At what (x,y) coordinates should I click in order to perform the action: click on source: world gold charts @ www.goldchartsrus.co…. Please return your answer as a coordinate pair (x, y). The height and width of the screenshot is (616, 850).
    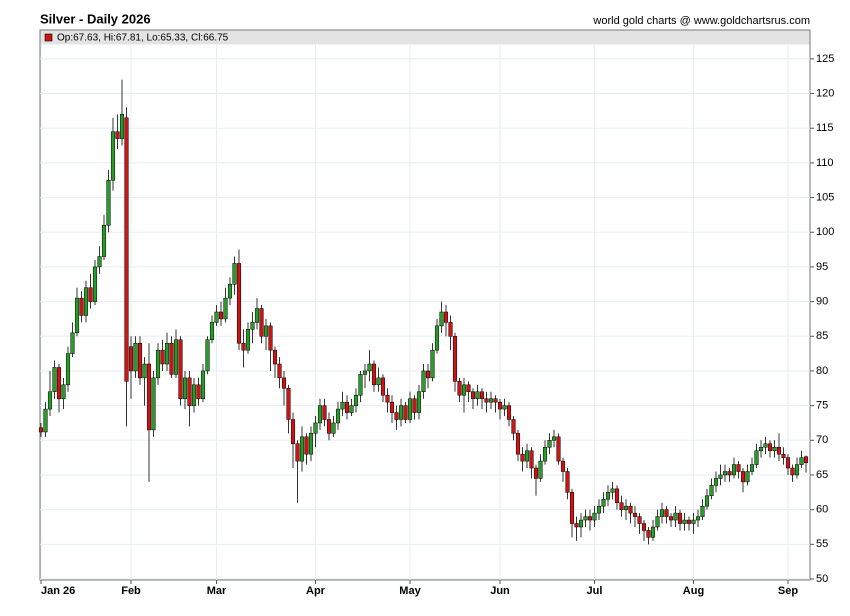
    Looking at the image, I should click on (701, 21).